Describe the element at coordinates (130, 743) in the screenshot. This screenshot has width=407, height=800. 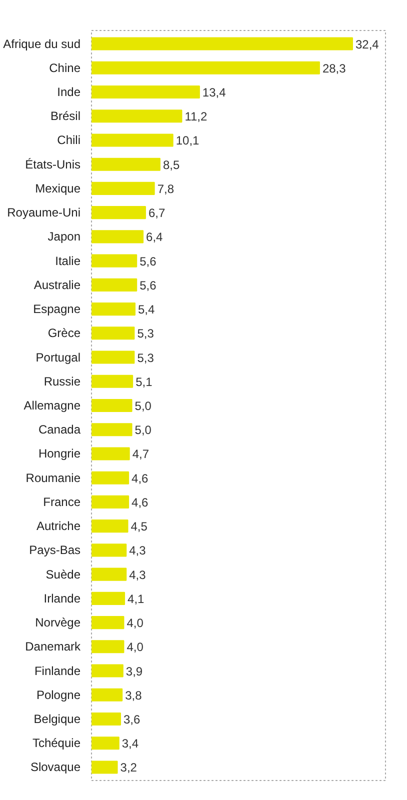
I see `data-label: 3,4` at that location.